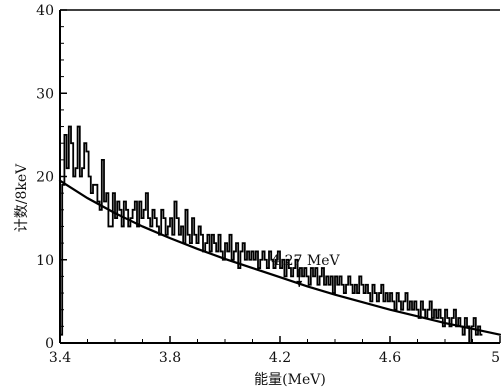 Image resolution: width=501 pixels, height=388 pixels. I want to click on y-axis-label: 计数/8keV, so click(22, 197).